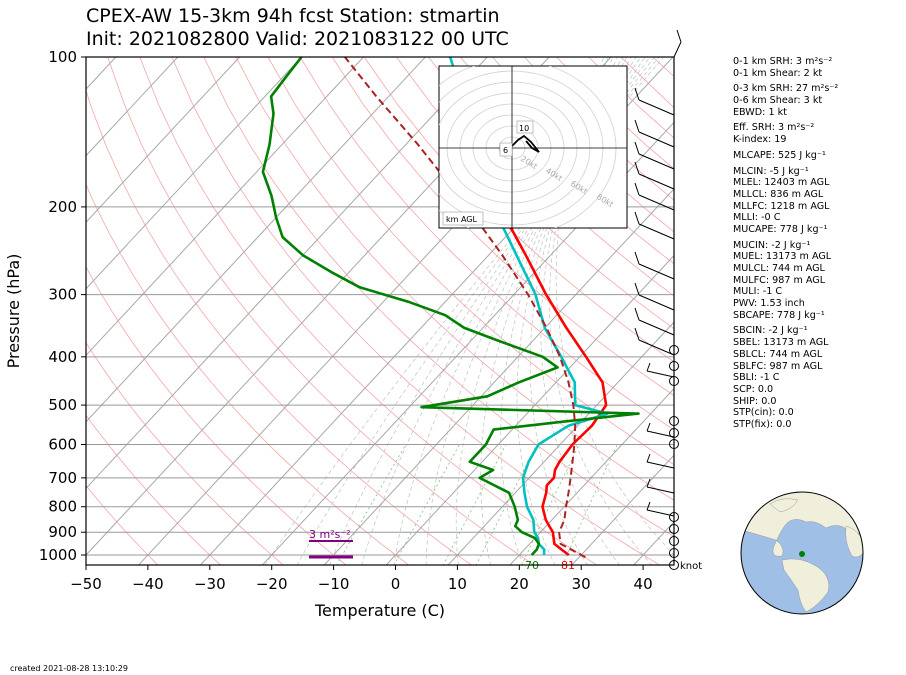  I want to click on x-tick-label: −30, so click(210, 584).